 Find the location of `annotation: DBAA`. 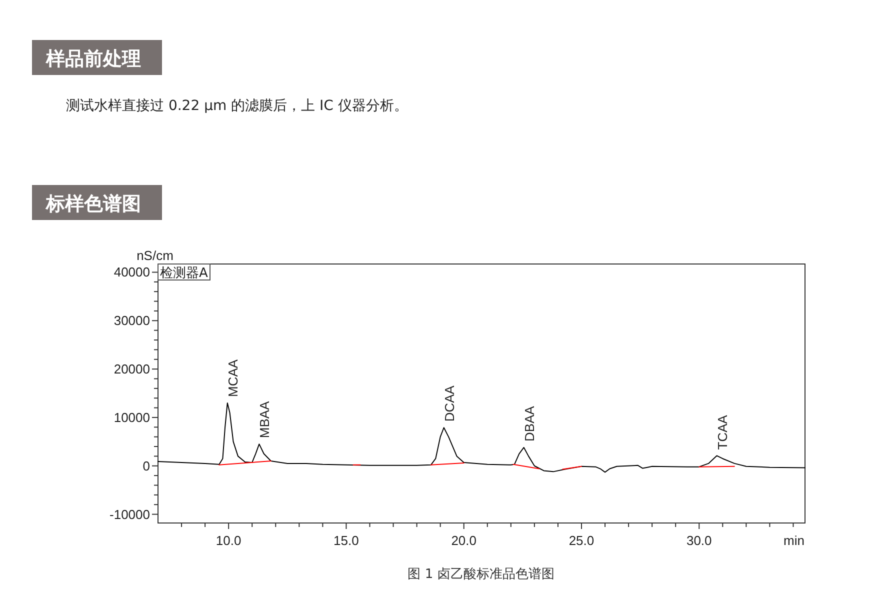

annotation: DBAA is located at coordinates (529, 424).